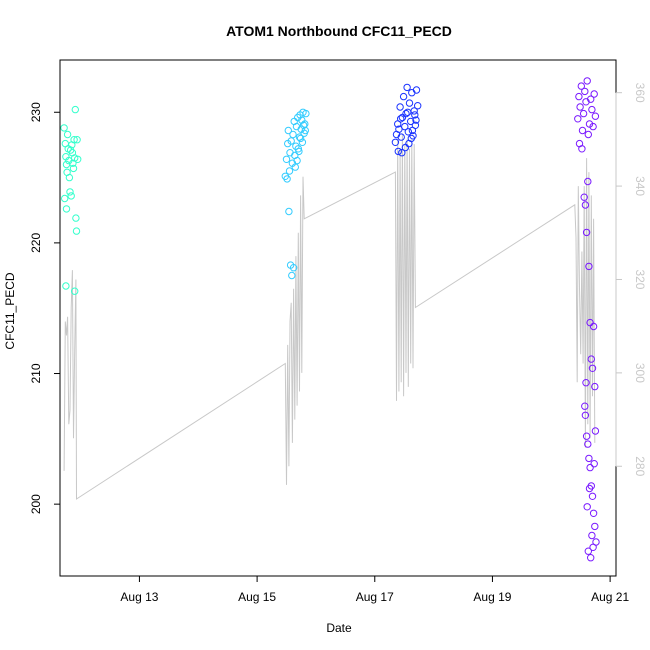 The height and width of the screenshot is (650, 650). Describe the element at coordinates (375, 597) in the screenshot. I see `x-tick-label: Aug 17` at that location.